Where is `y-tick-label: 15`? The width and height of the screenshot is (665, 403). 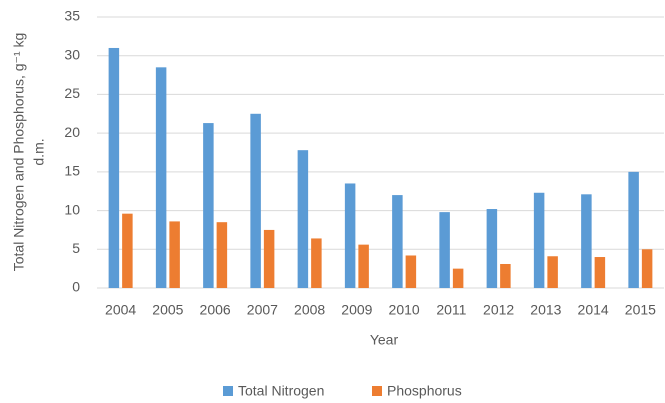
y-tick-label: 15 is located at coordinates (72, 171).